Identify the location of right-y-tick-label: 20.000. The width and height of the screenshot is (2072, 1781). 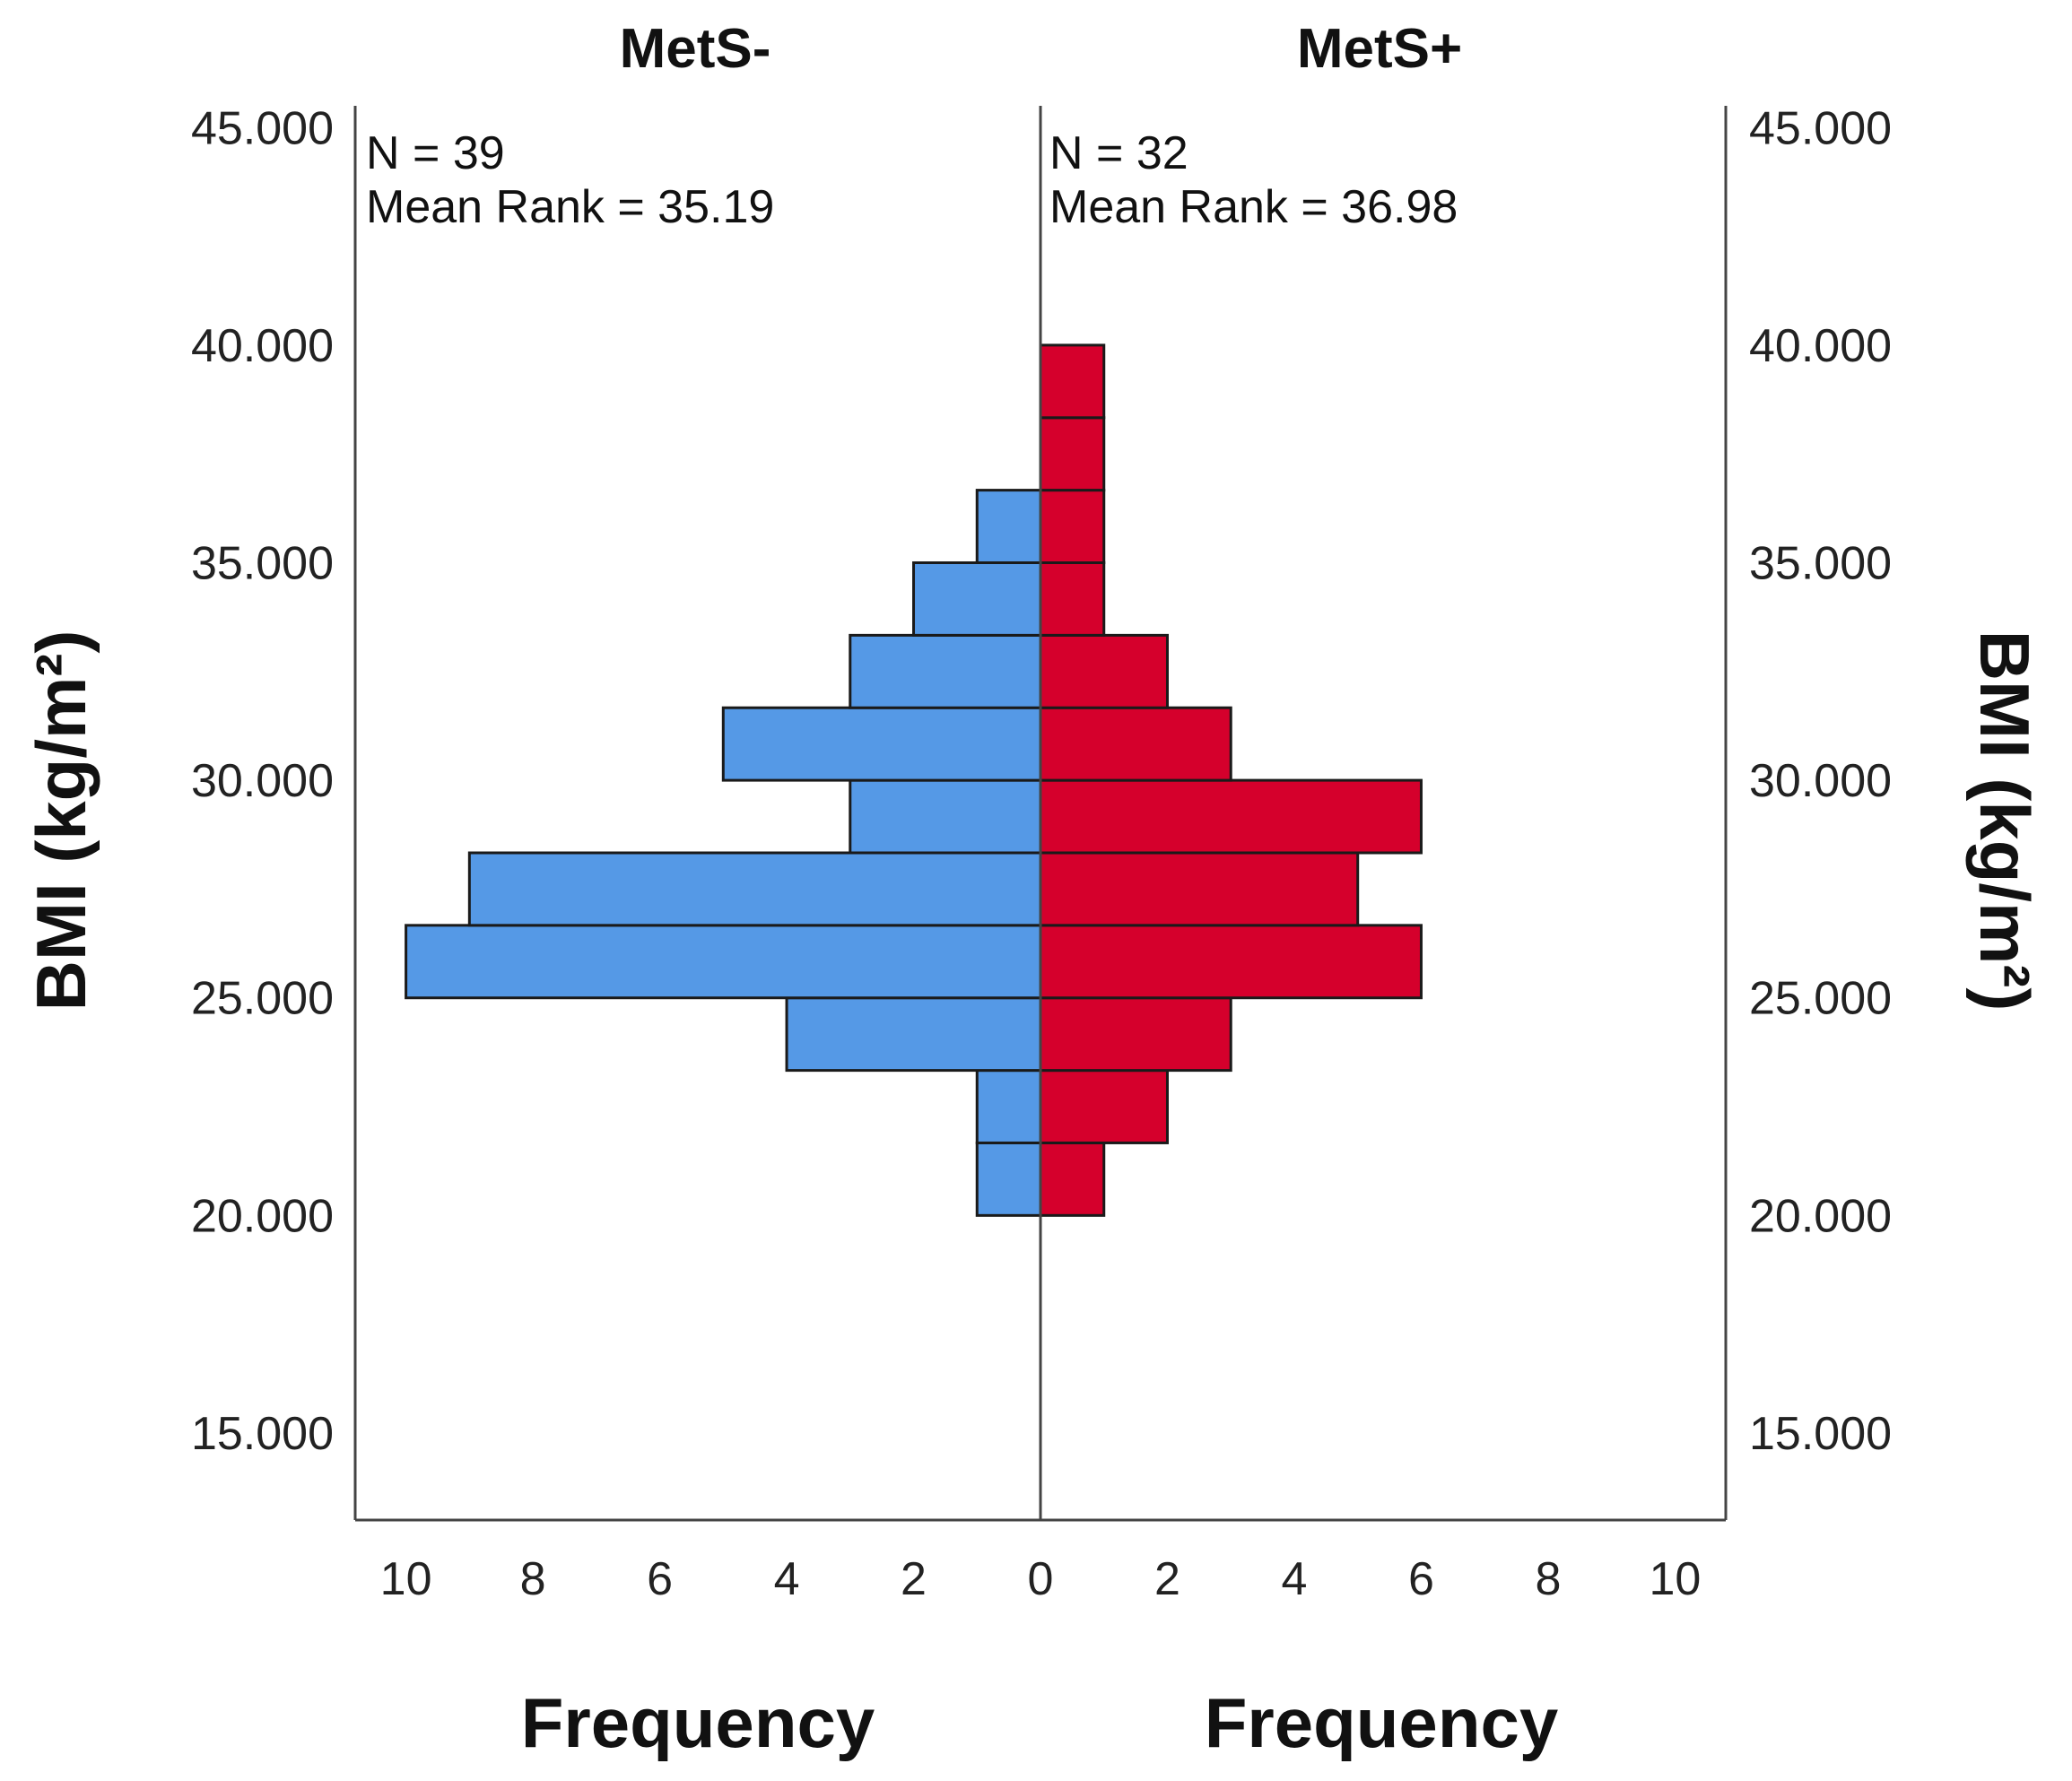
(1821, 1216).